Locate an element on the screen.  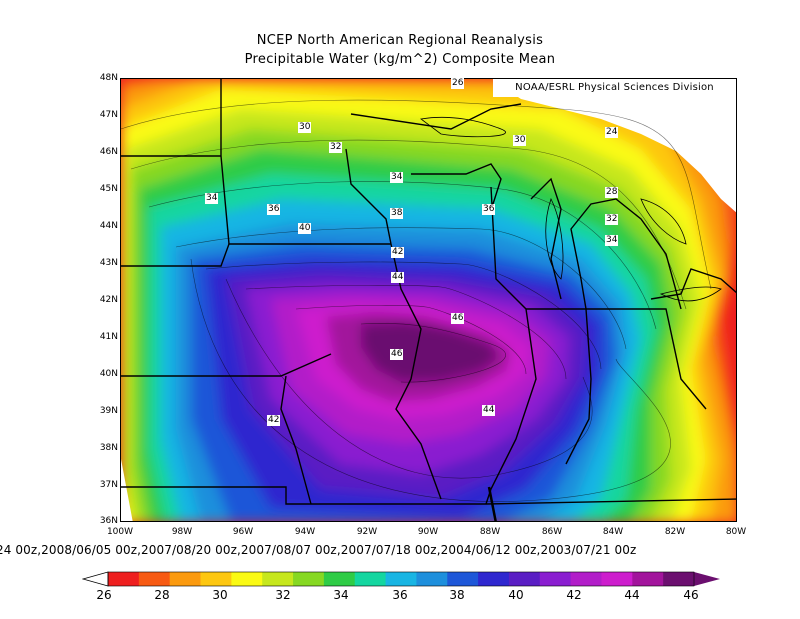
lat-tick-label: 38N is located at coordinates (108, 448).